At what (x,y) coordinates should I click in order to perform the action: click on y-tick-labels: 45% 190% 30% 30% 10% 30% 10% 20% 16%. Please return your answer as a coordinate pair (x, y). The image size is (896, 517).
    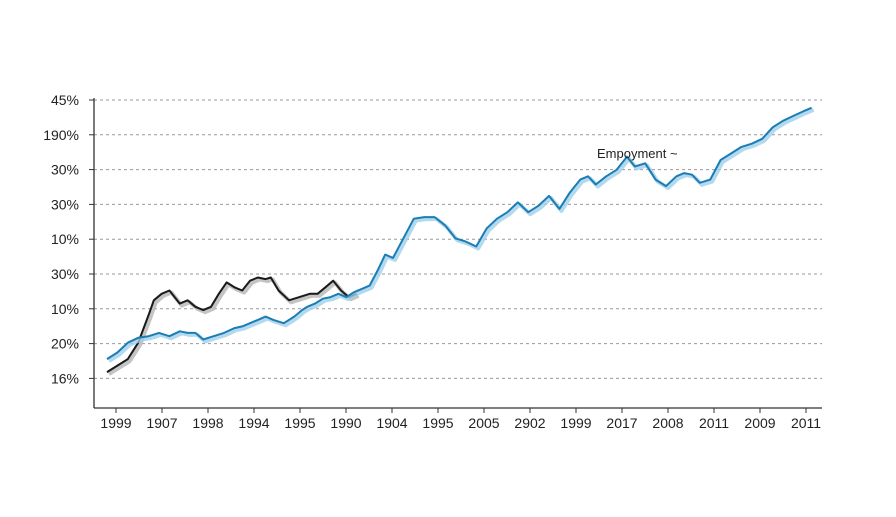
    Looking at the image, I should click on (68, 239).